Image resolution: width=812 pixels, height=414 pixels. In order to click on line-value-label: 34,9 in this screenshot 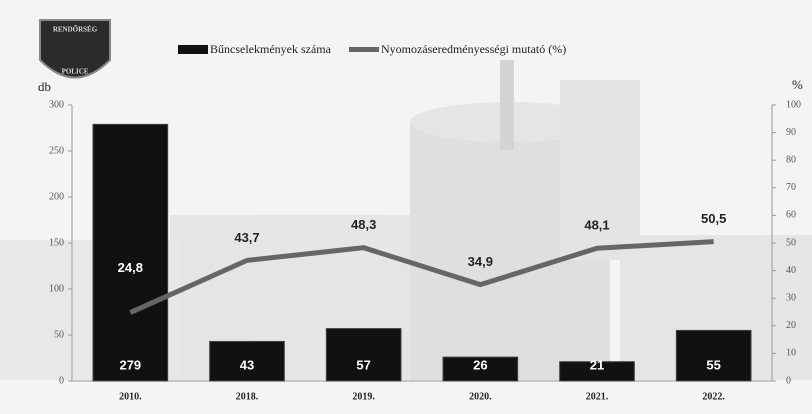, I will do `click(480, 261)`.